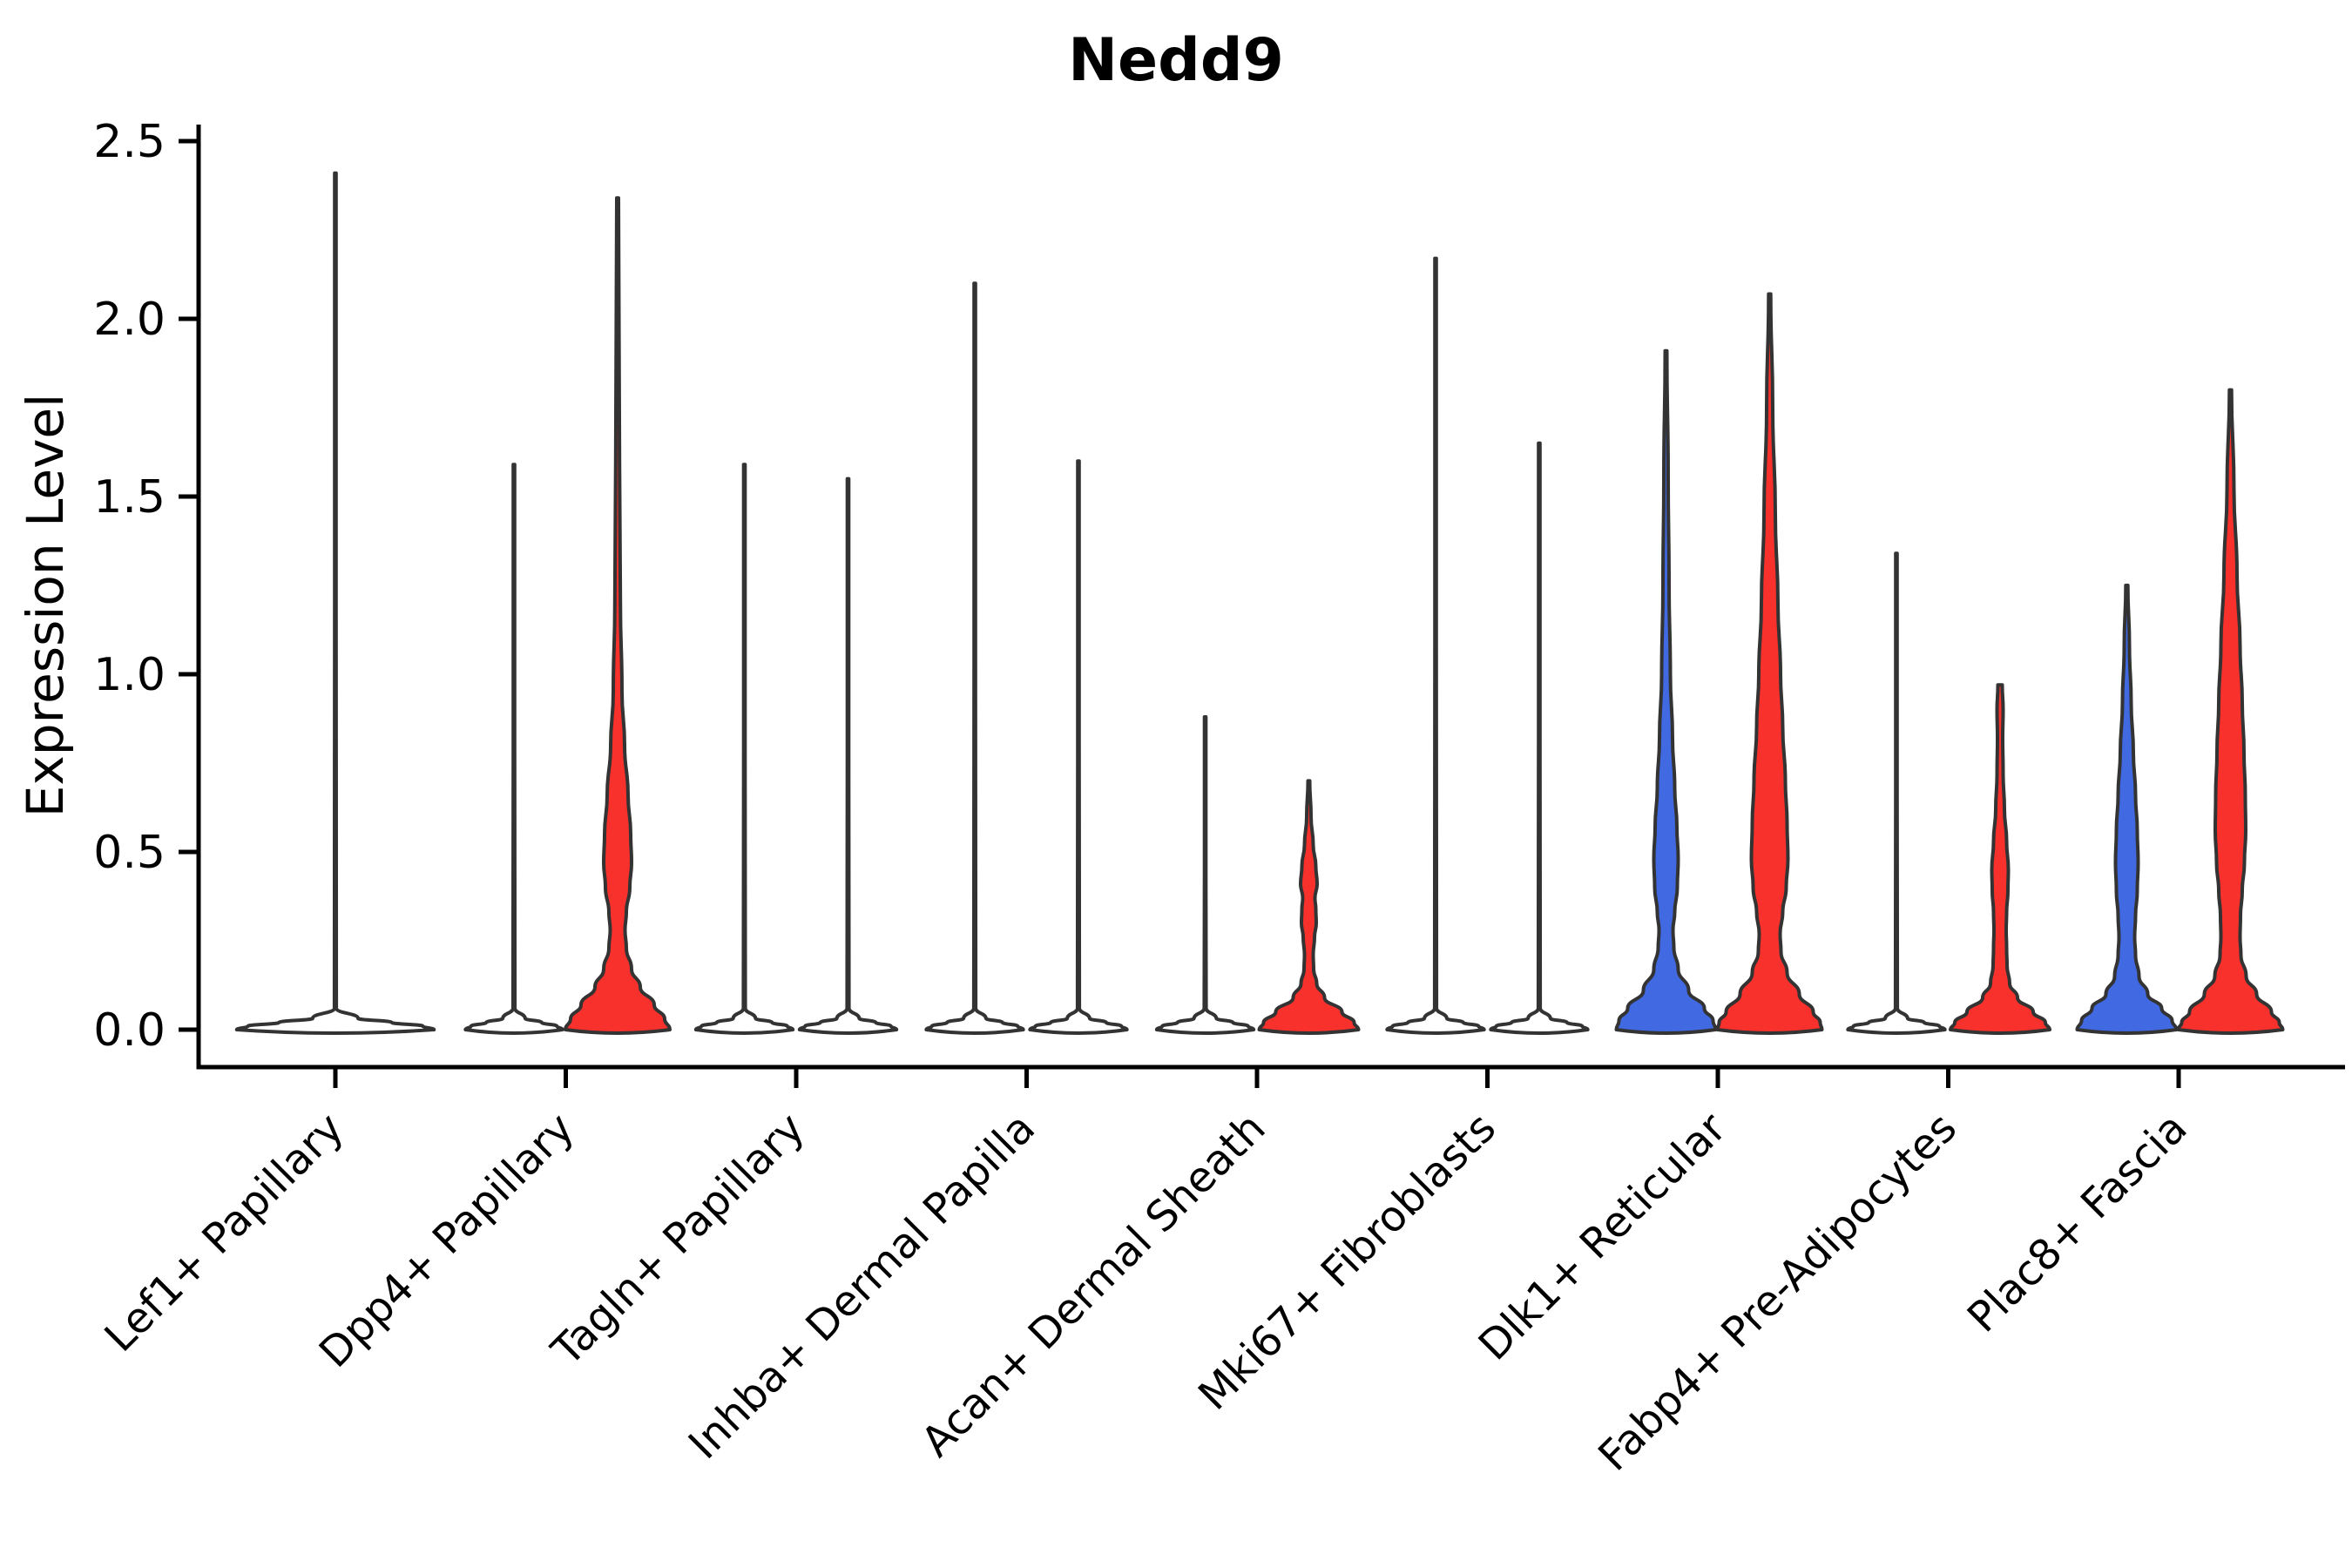  I want to click on violin-plac8-fascia-left, so click(2127, 810).